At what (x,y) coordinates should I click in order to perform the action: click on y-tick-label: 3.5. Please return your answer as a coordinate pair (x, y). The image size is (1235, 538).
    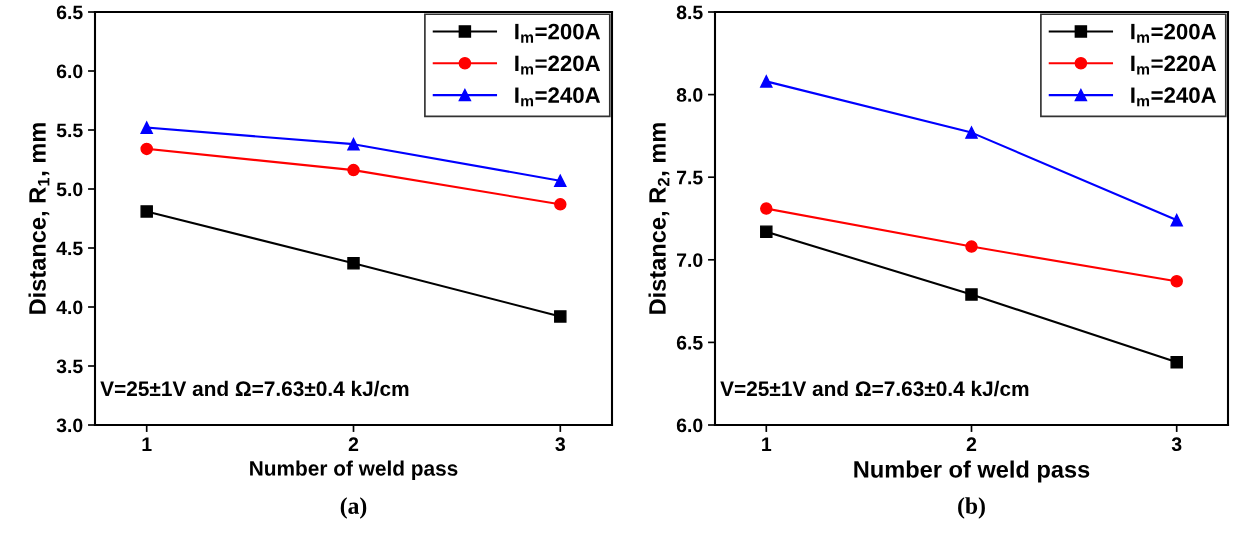
    Looking at the image, I should click on (69, 366).